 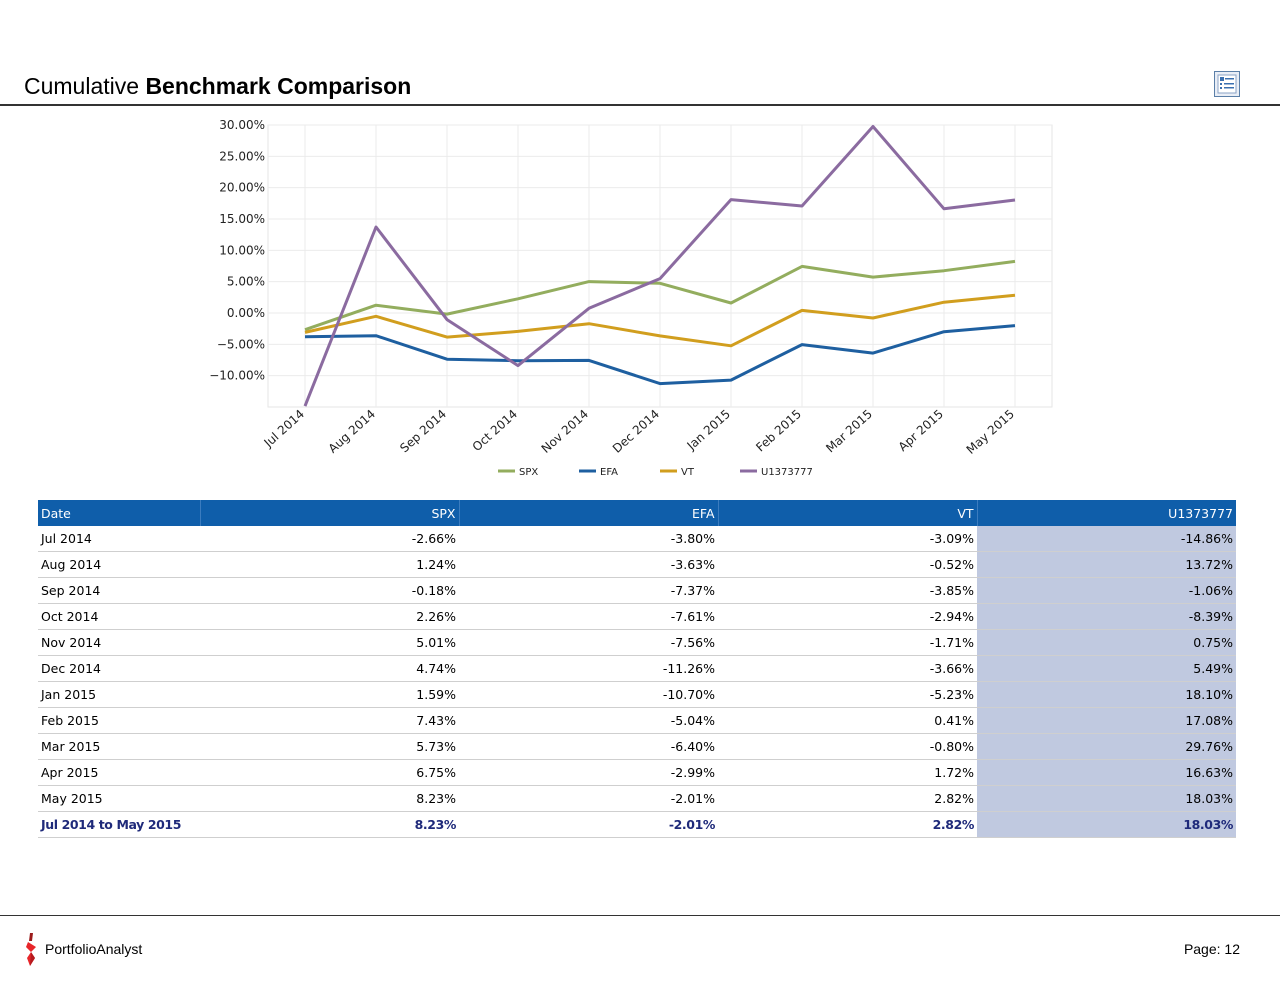 I want to click on cell-spx: 6.75%, so click(x=329, y=772).